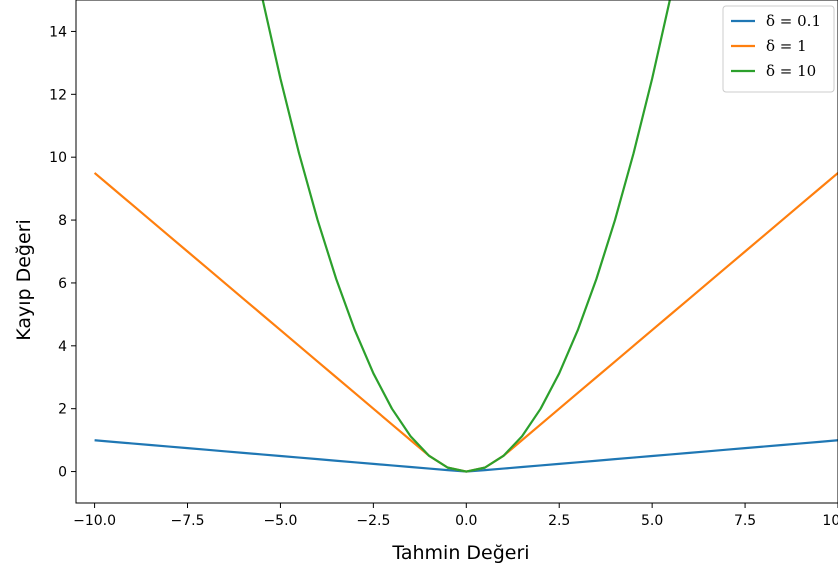  I want to click on x-tick-label: −7.5, so click(188, 521).